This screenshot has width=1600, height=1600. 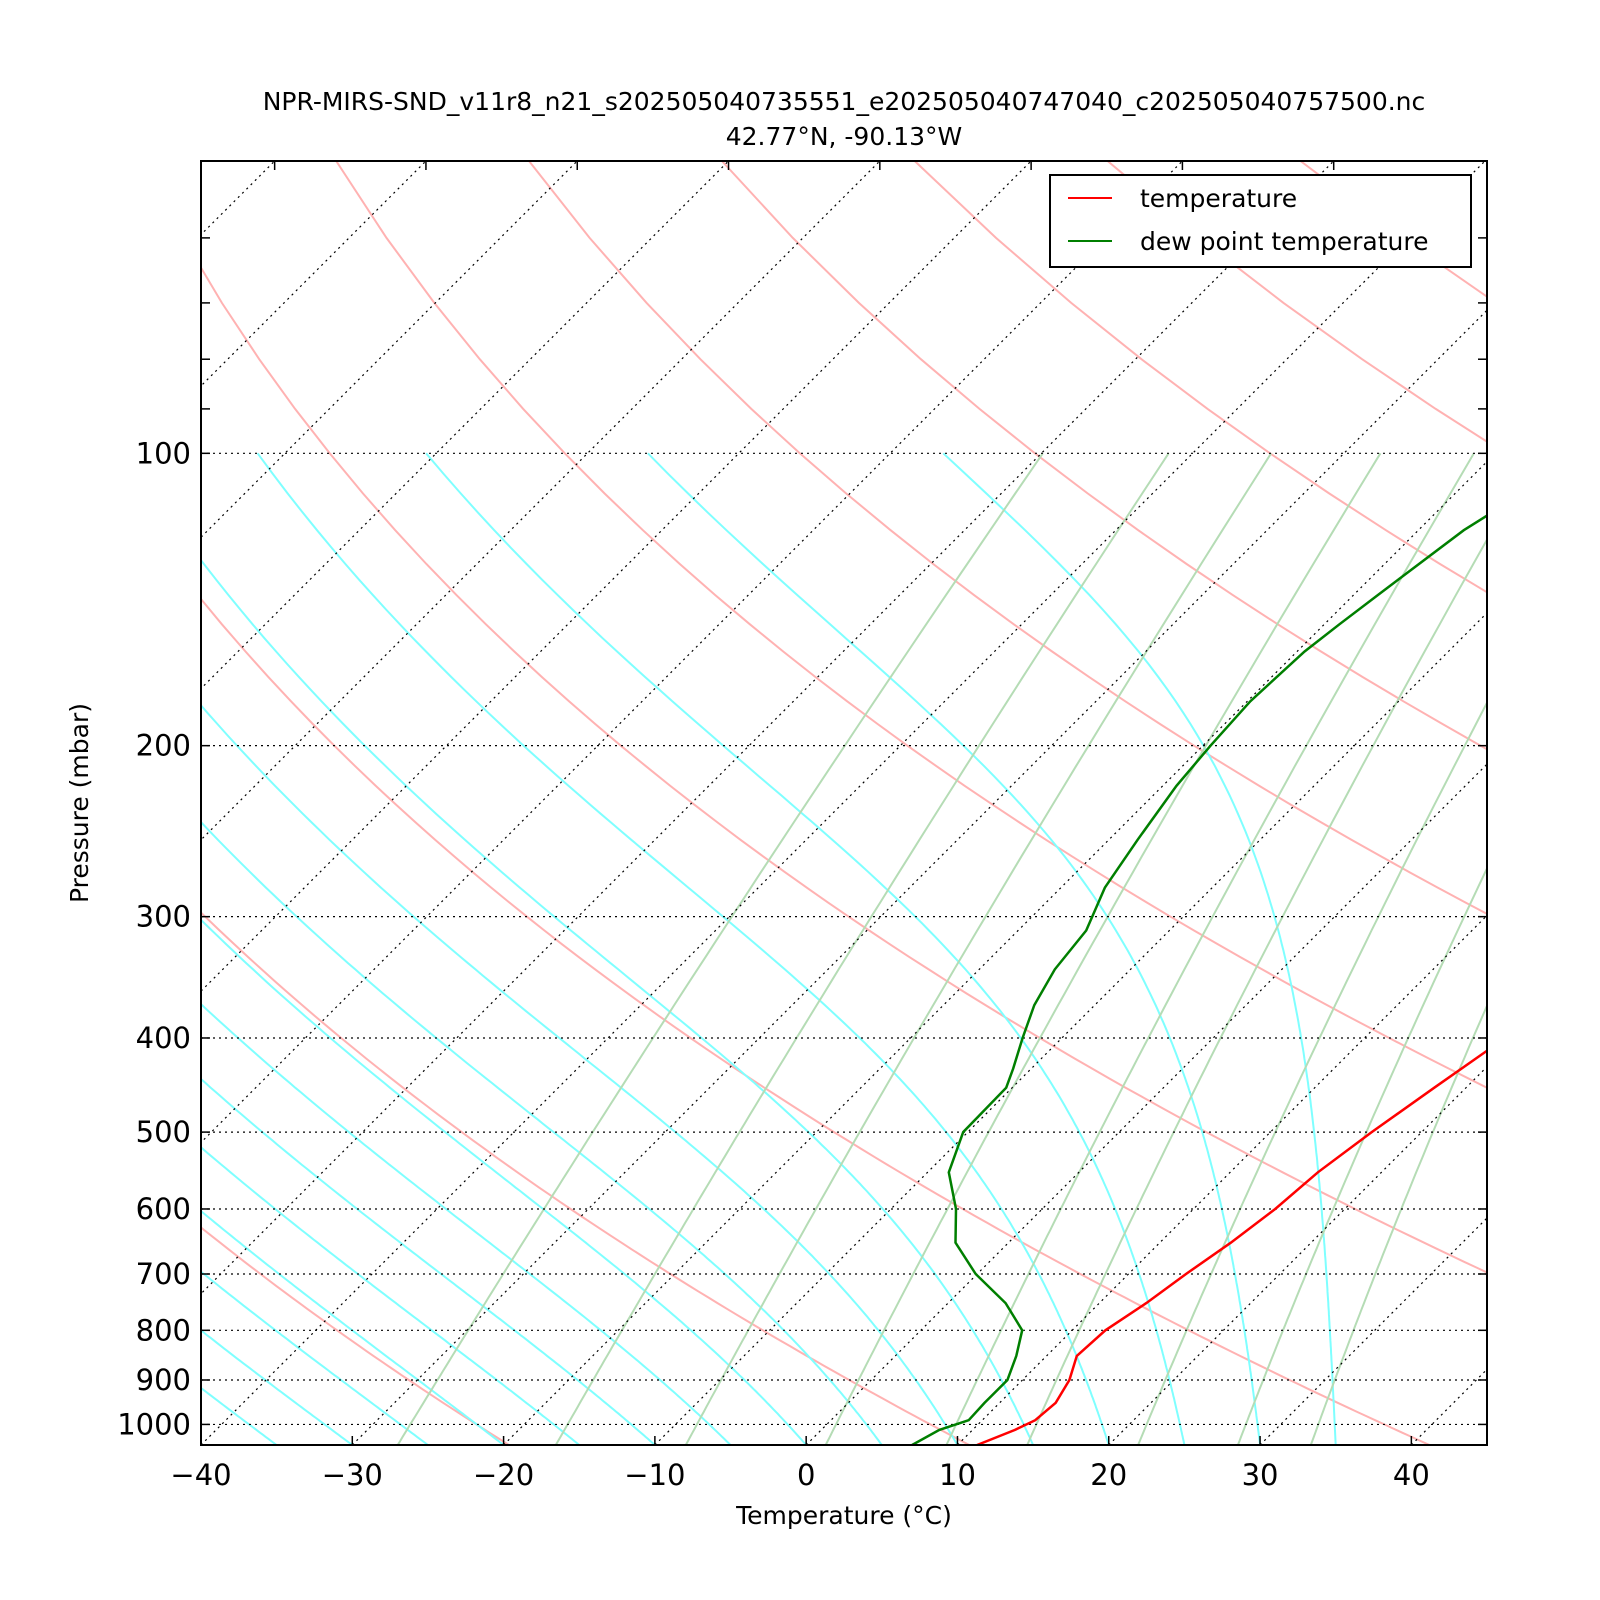 I want to click on y-tick-label: 400, so click(x=163, y=1038).